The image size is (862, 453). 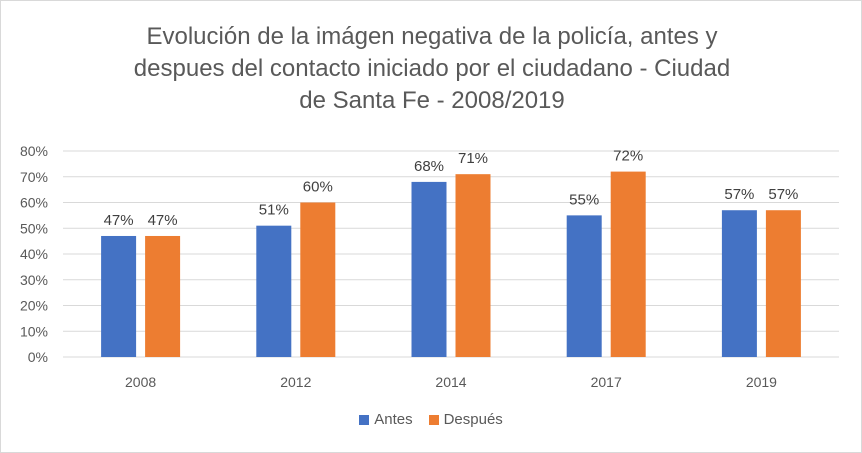 I want to click on x-tick-label-2017: 2017, so click(x=606, y=382).